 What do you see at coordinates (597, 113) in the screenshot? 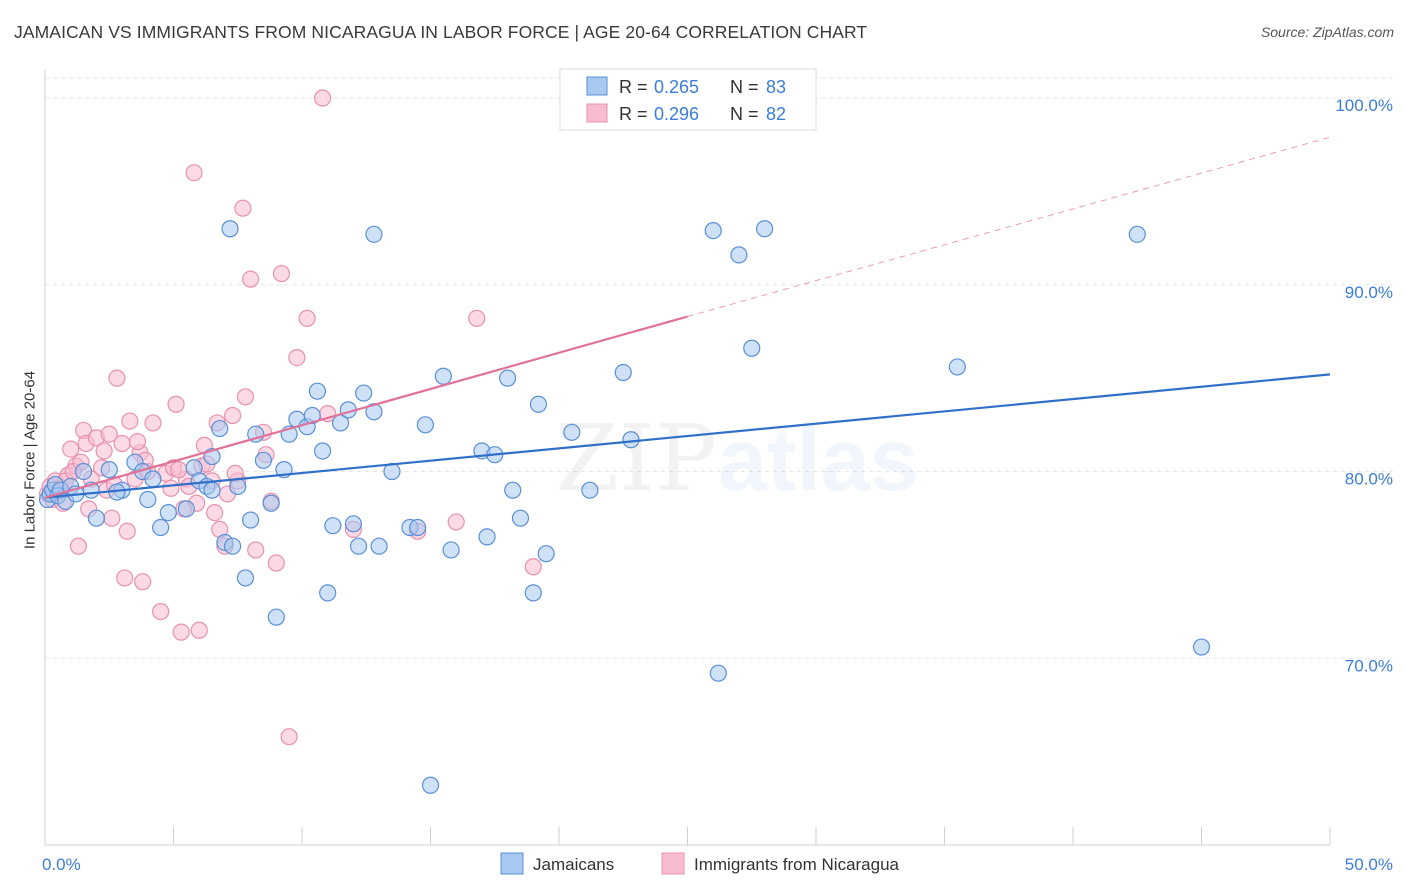
I see `legend-swatch-pink` at bounding box center [597, 113].